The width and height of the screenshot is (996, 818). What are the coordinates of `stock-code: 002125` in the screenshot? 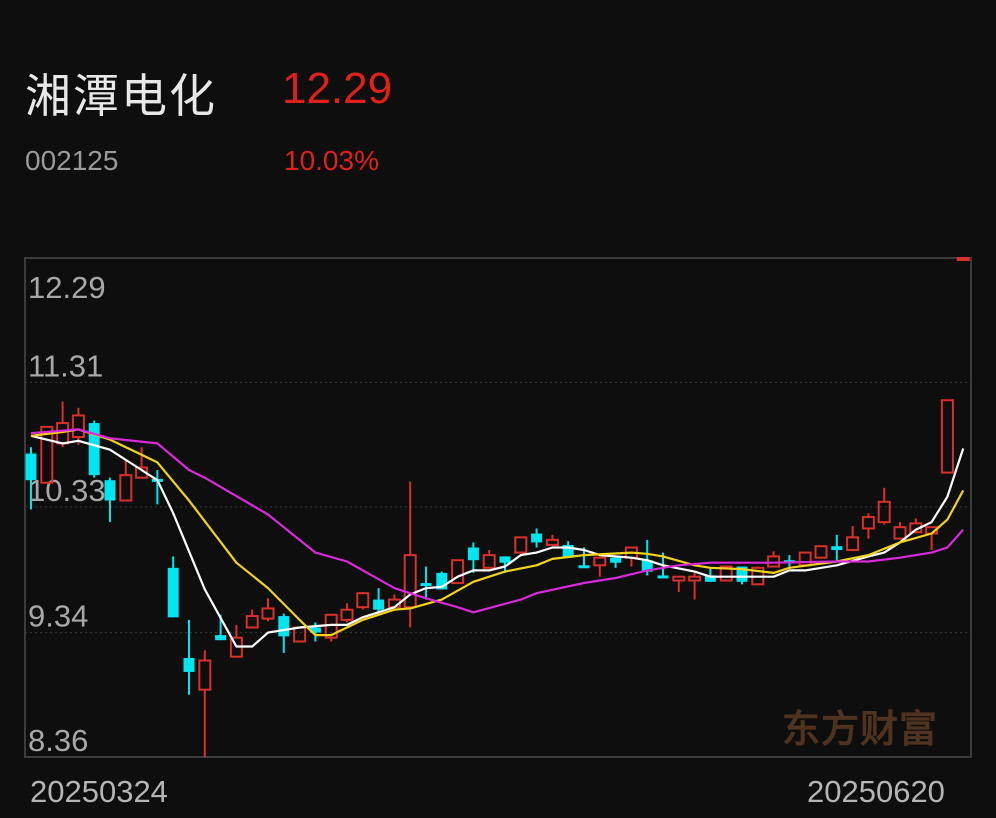 It's located at (72, 160).